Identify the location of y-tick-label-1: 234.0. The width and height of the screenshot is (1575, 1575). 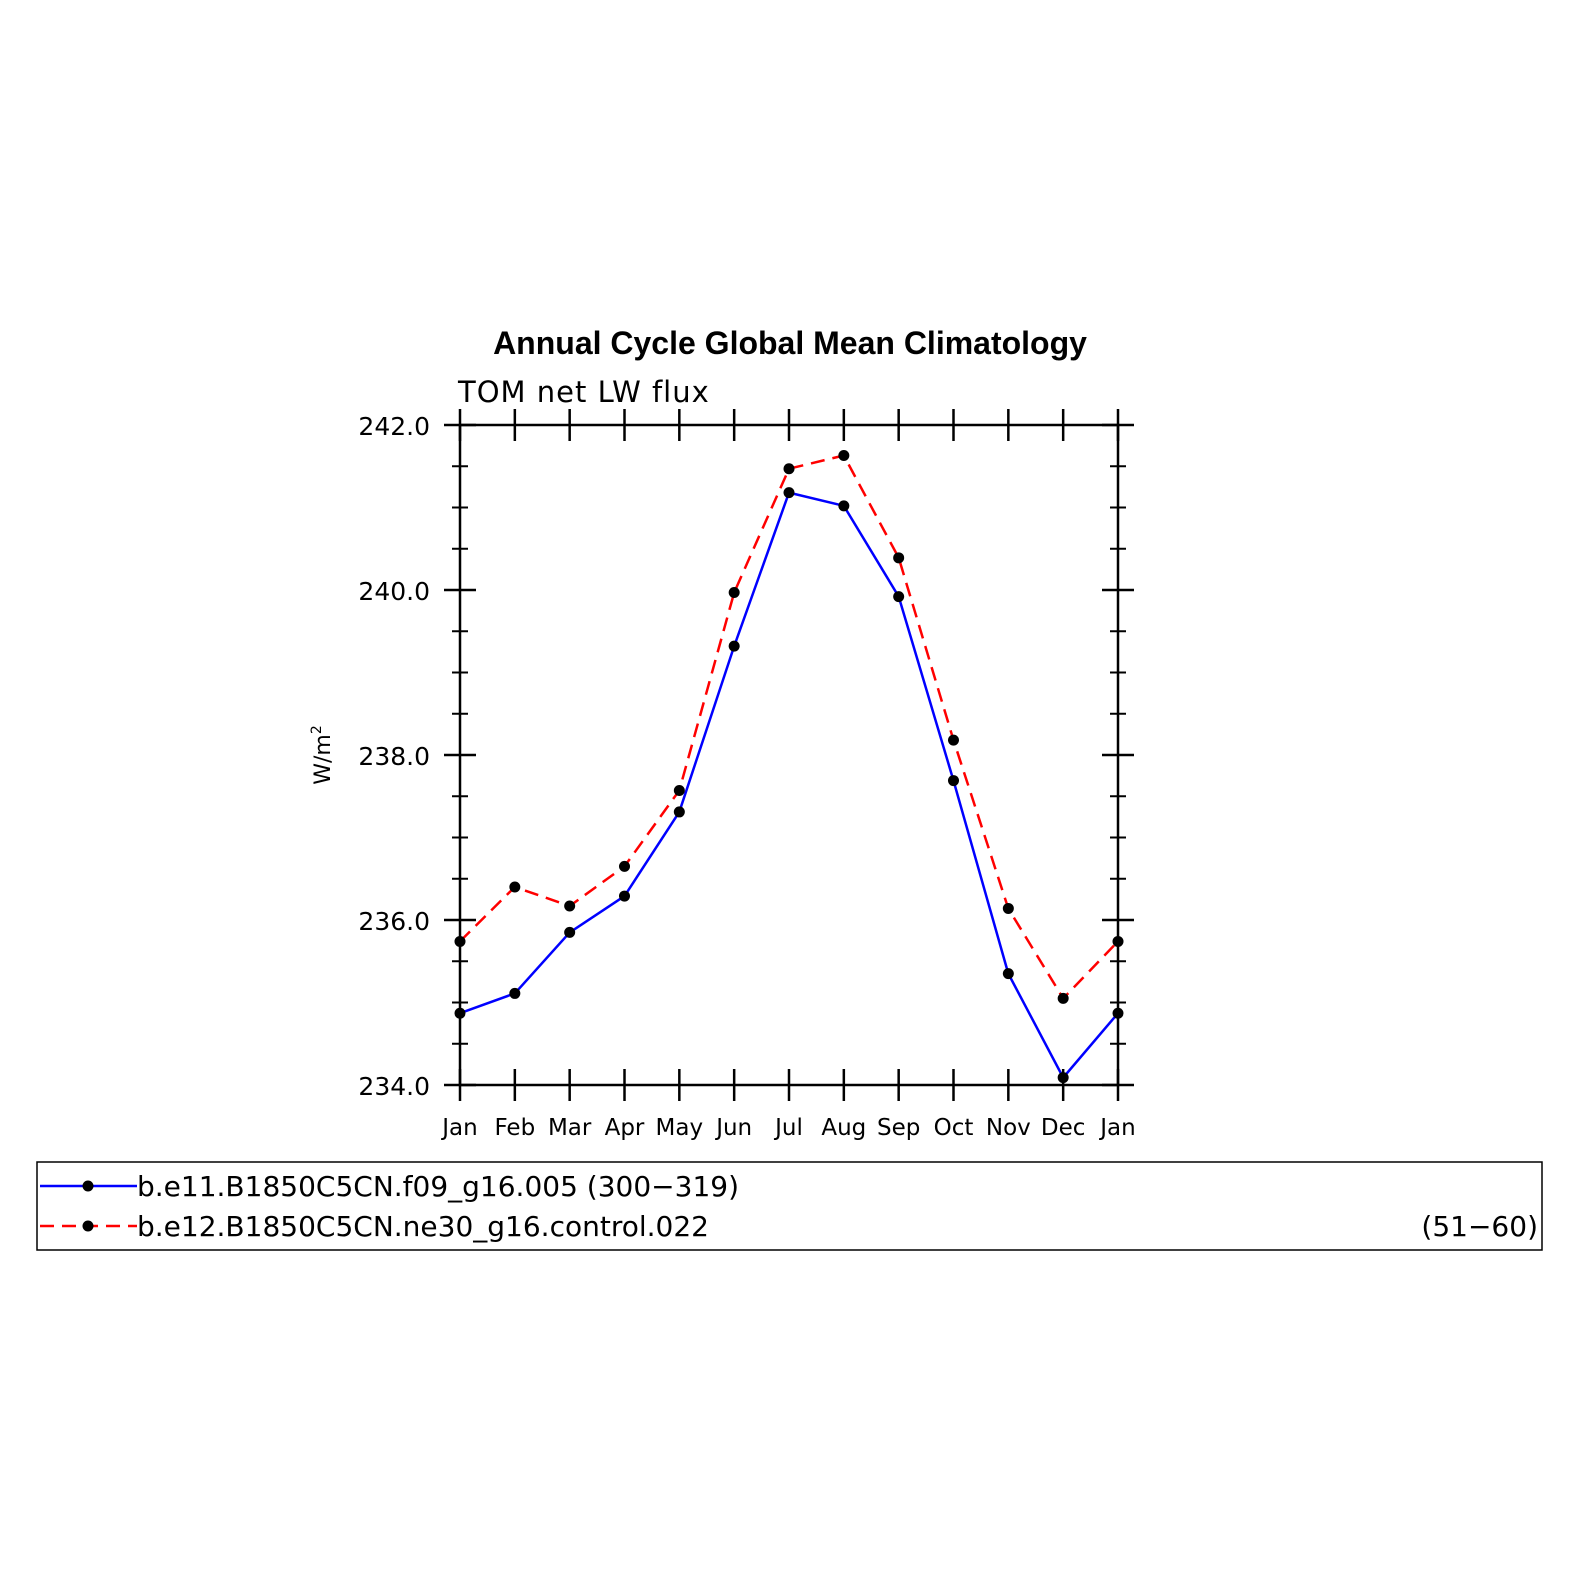
(394, 1086).